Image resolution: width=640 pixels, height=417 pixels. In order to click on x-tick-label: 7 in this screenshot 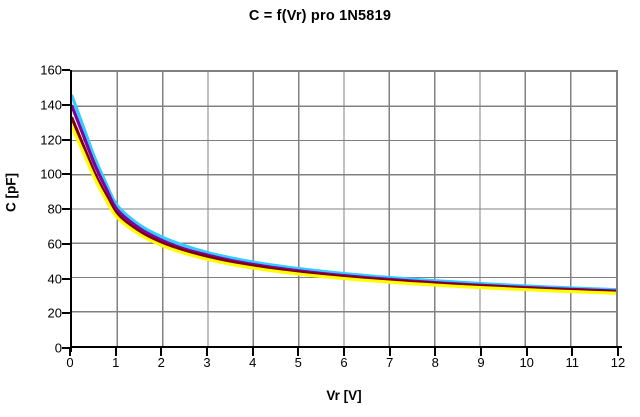, I will do `click(390, 362)`.